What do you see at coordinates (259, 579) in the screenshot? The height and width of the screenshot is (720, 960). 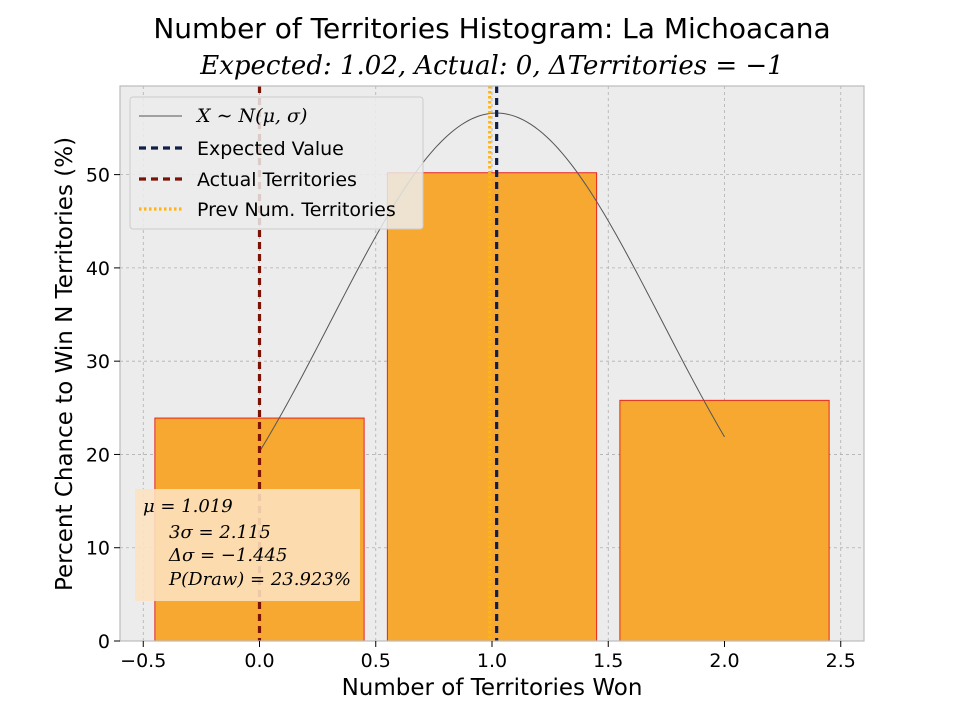 I see `stats-p-draw: P(Draw) = 23.923%` at bounding box center [259, 579].